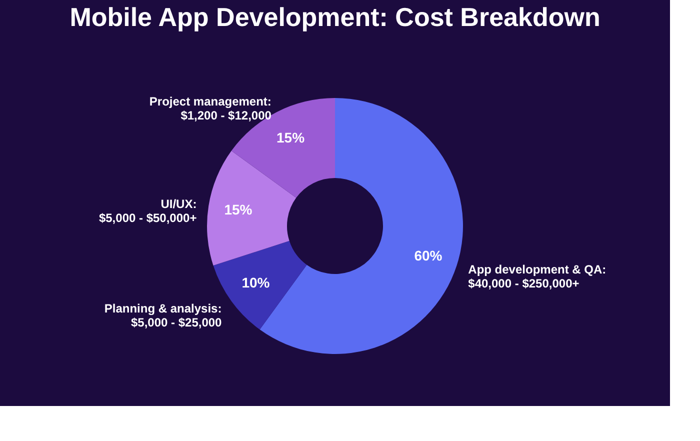  Describe the element at coordinates (147, 211) in the screenshot. I see `slice-label: UI/UX: $5,000 - $50,000+` at that location.